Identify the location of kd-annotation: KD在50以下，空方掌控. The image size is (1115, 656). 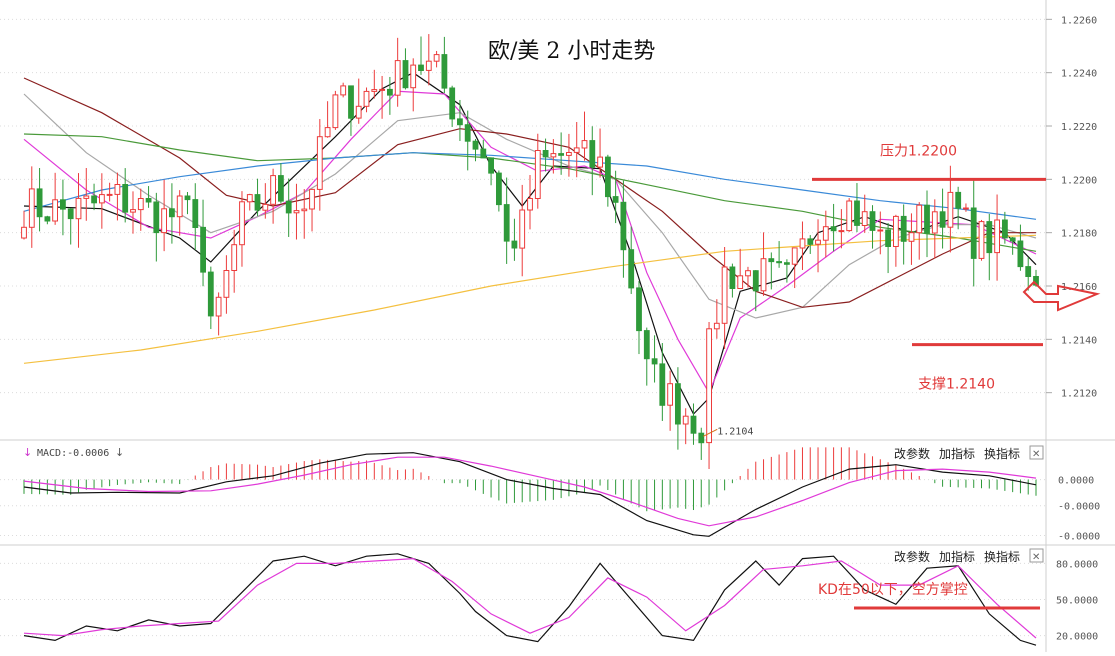
(893, 590).